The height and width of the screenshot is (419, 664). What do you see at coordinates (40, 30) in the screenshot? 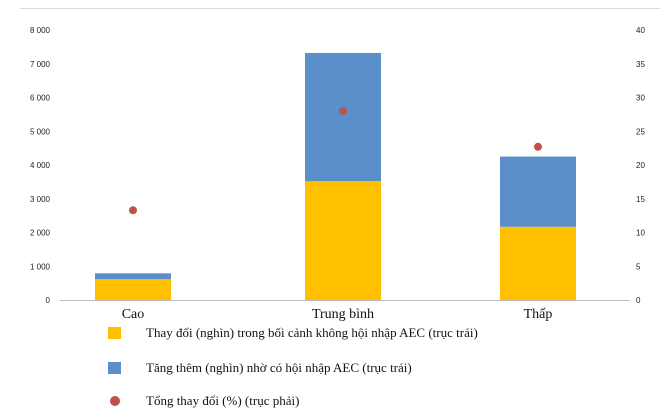
I see `y-left-tick-label: 8 000` at bounding box center [40, 30].